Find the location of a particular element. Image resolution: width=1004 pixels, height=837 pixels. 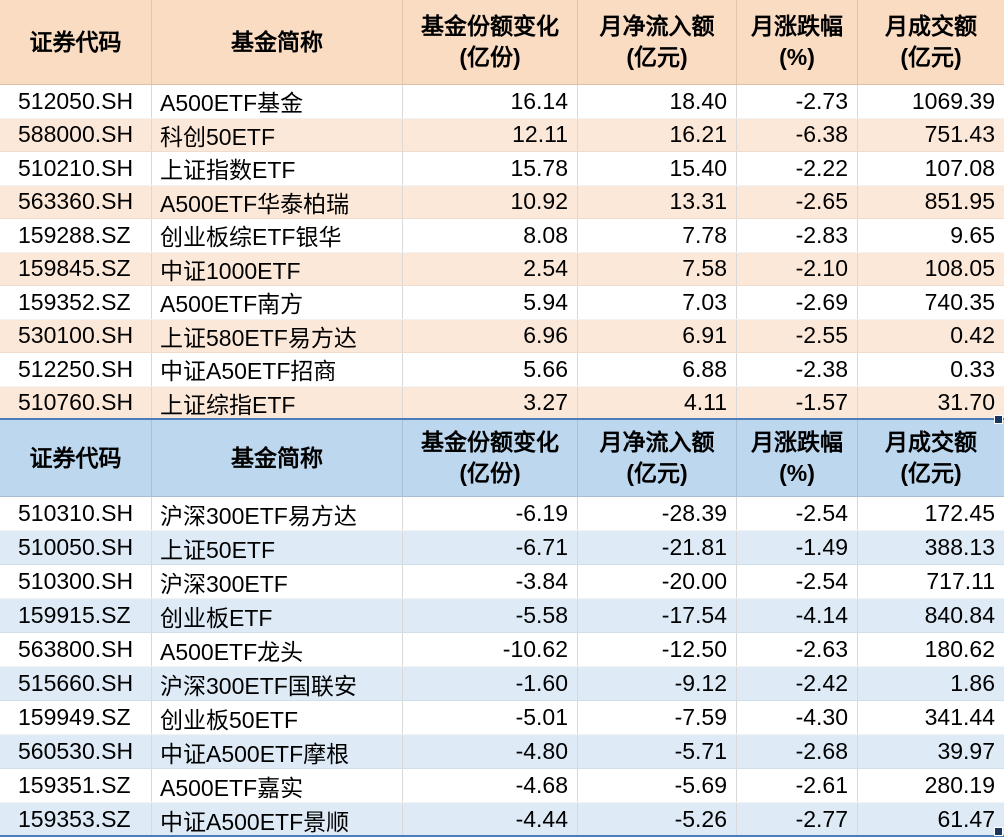

share-change-cell: -4.68 is located at coordinates (490, 785).